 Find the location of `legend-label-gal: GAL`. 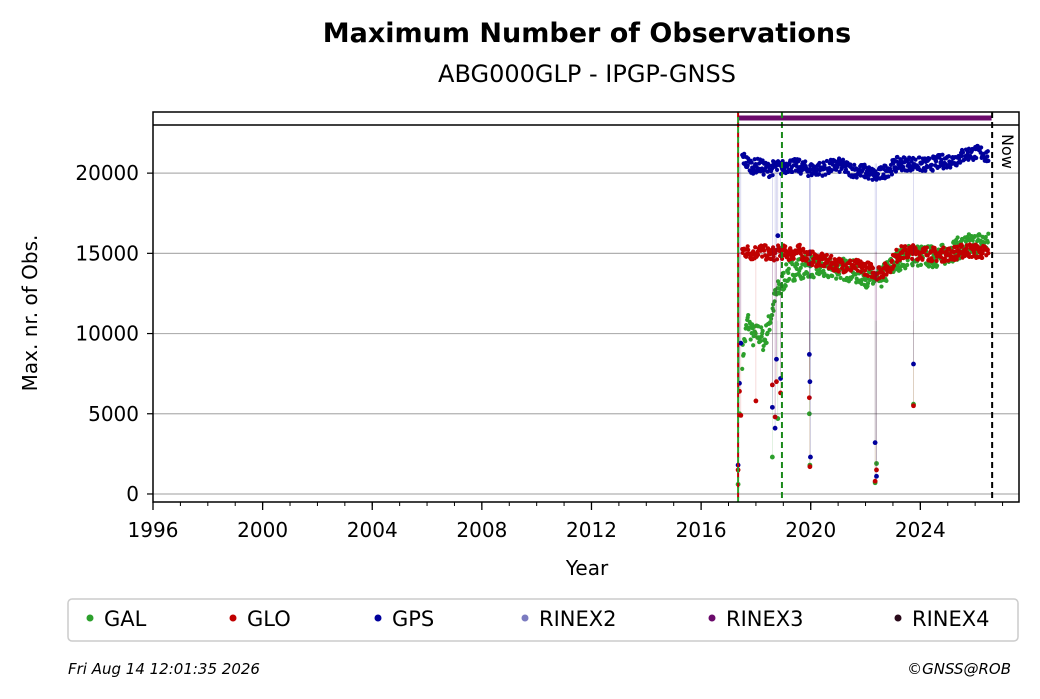

legend-label-gal: GAL is located at coordinates (125, 619).